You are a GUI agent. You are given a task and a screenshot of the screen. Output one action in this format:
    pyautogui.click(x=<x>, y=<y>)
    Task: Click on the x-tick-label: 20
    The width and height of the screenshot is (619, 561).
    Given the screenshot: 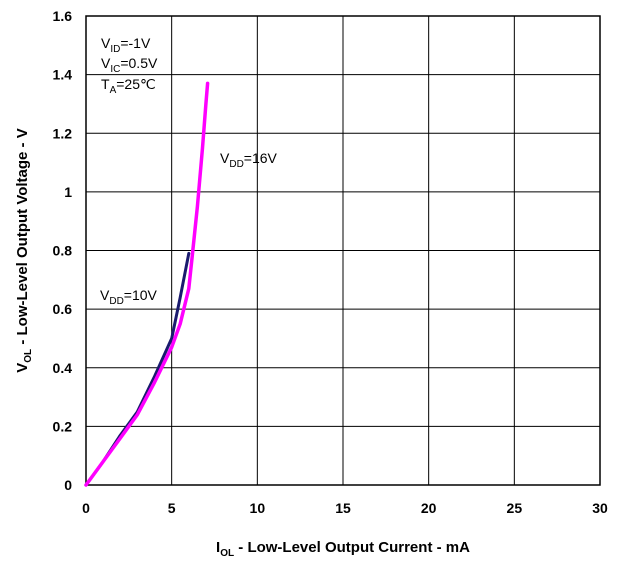 What is the action you would take?
    pyautogui.click(x=429, y=508)
    